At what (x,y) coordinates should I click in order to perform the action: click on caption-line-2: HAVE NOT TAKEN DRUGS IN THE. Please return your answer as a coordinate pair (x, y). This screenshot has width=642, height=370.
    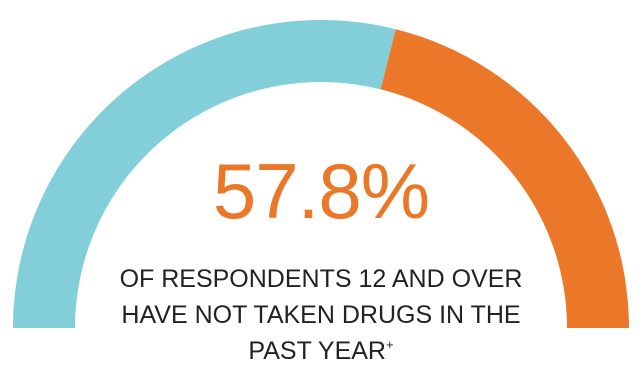
    Looking at the image, I should click on (321, 315).